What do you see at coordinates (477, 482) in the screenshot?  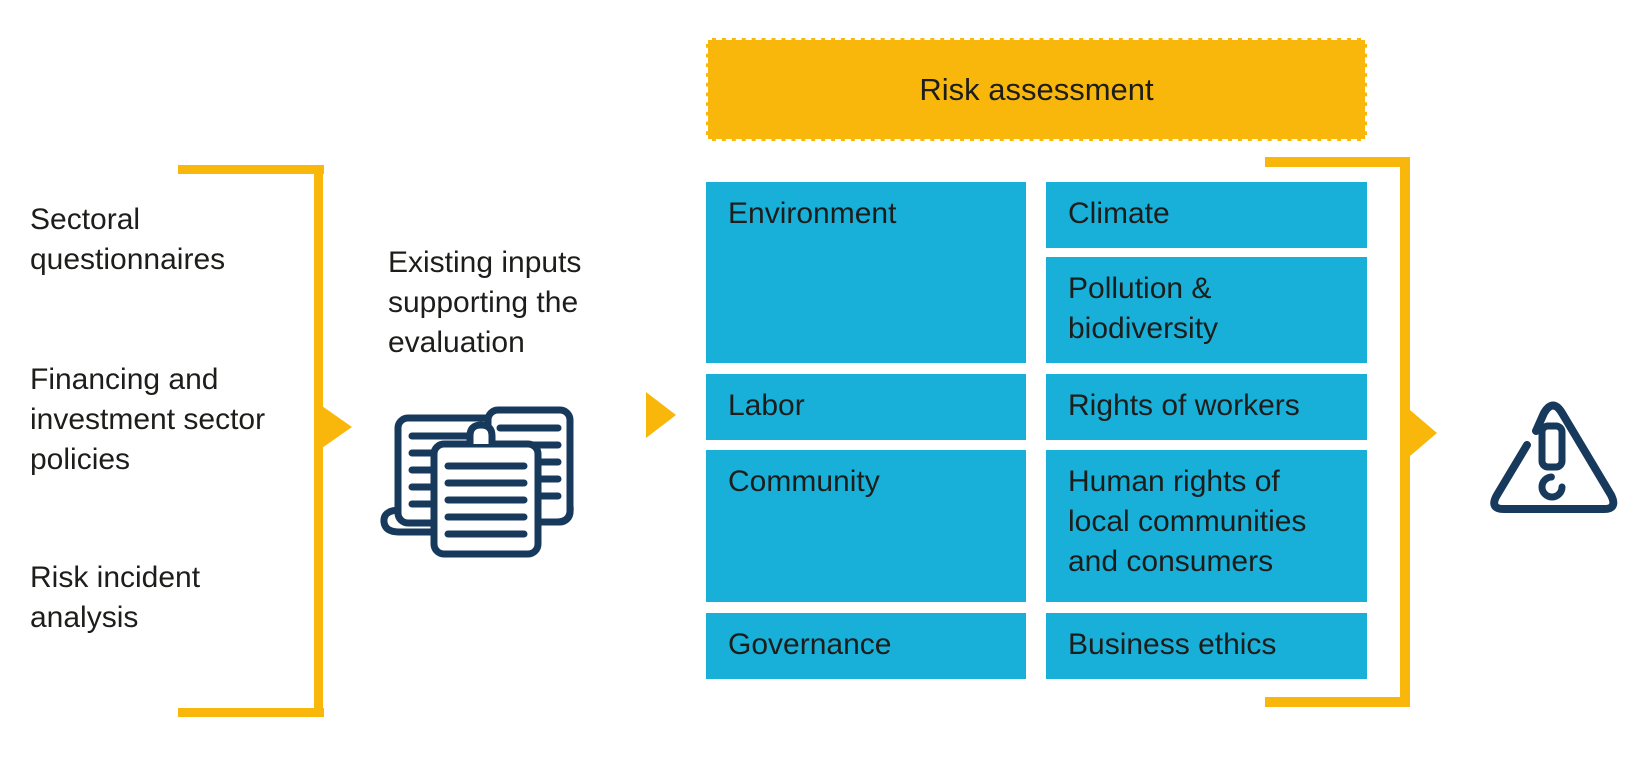 I see `documents-scrolls-icon` at bounding box center [477, 482].